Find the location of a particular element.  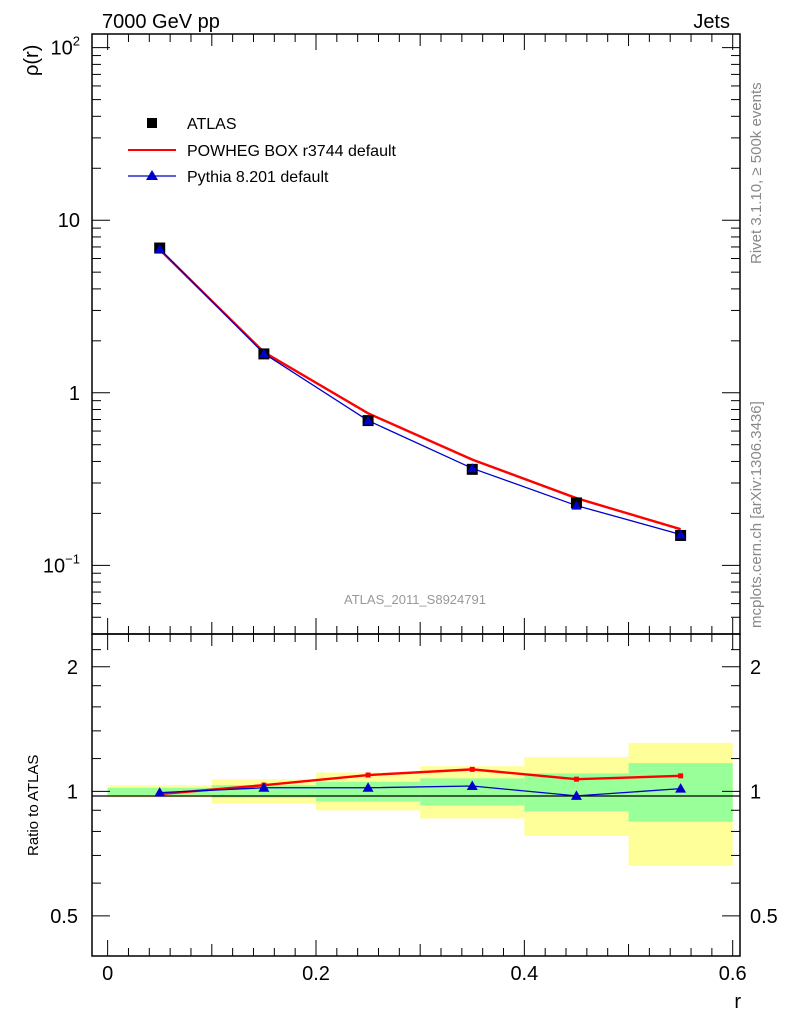

x-tick-label: 0.2 is located at coordinates (316, 974).